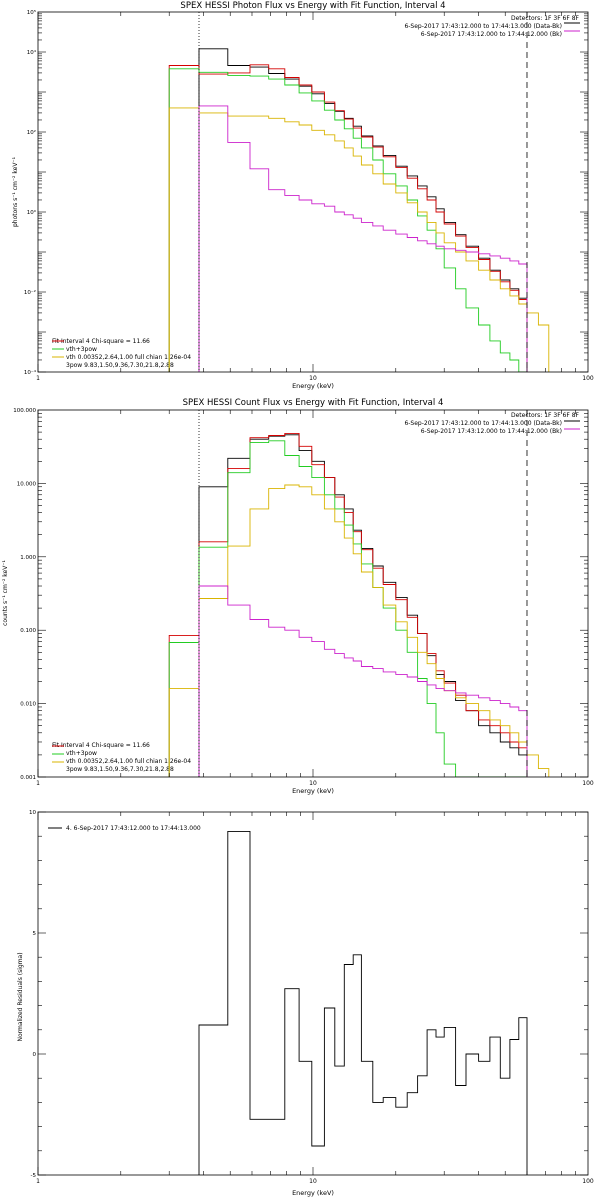 This screenshot has width=600, height=1200. What do you see at coordinates (313, 378) in the screenshot?
I see `xtick-label-0-1: 10` at bounding box center [313, 378].